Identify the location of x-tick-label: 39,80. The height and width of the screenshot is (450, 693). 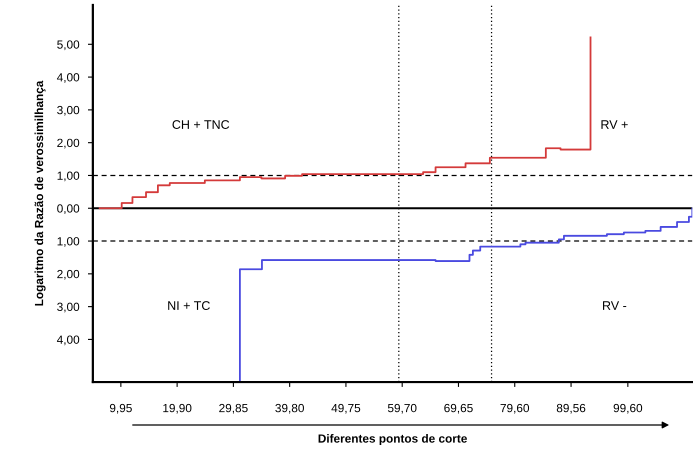
(289, 409).